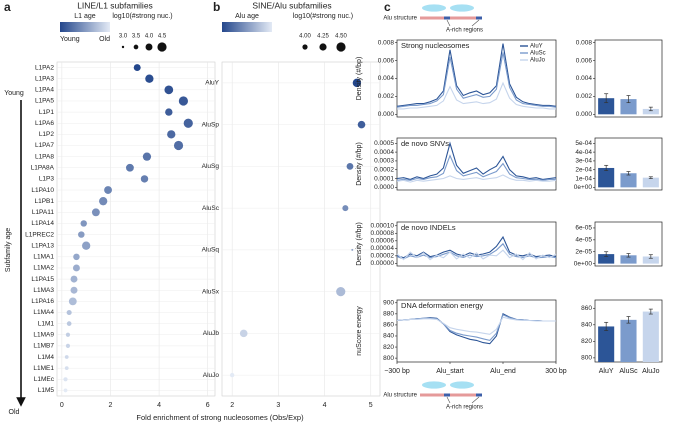  Describe the element at coordinates (291, 5) in the screenshot. I see `panel-title: SINE/Alu subfamilies` at that location.